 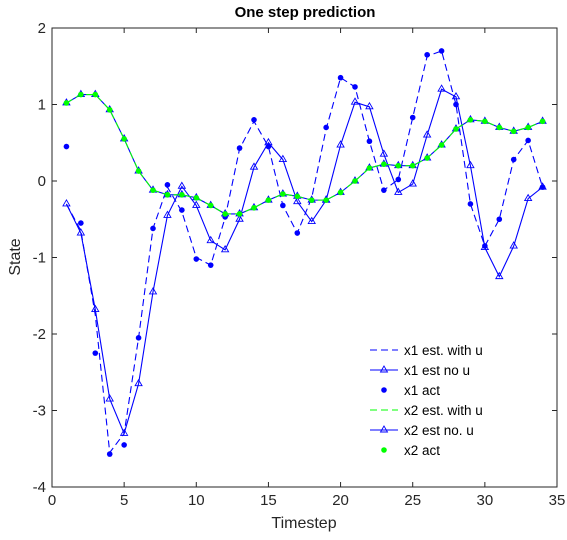 I want to click on legend-entry-3: x2 est. with u, so click(x=426, y=410).